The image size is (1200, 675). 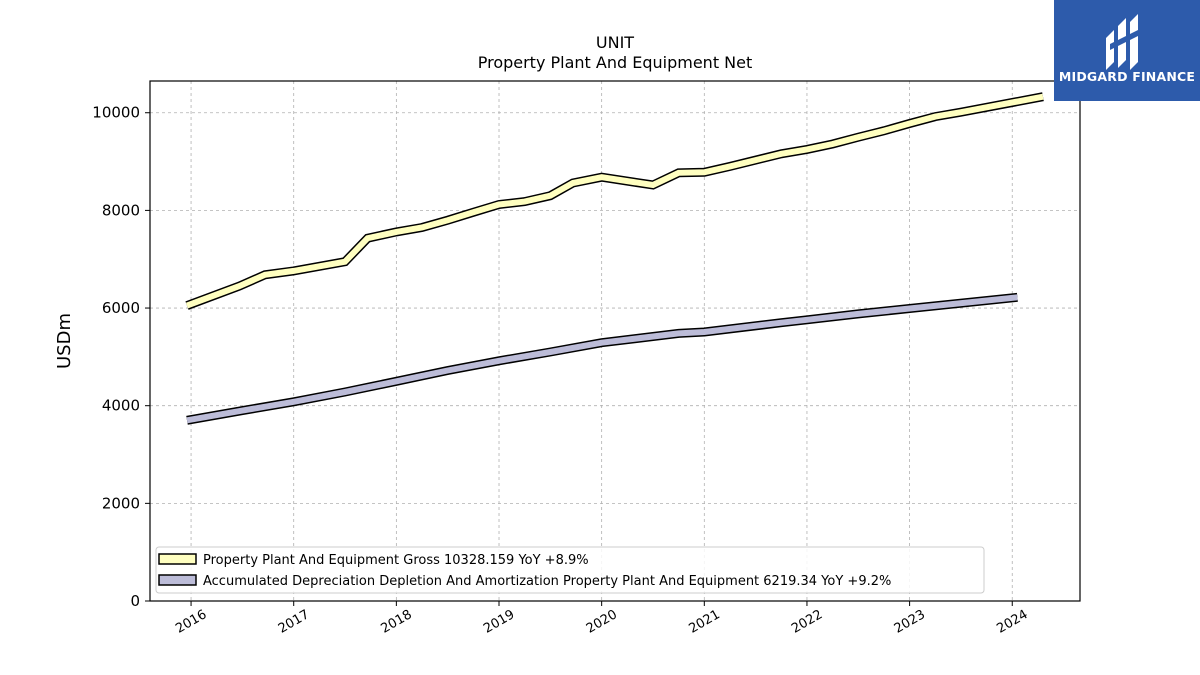 What do you see at coordinates (121, 406) in the screenshot?
I see `y-tick-label: 4000` at bounding box center [121, 406].